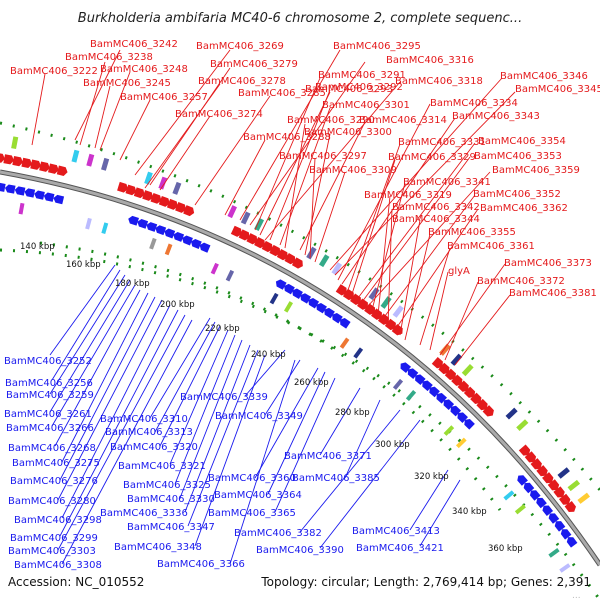 The width and height of the screenshot is (600, 600). Describe the element at coordinates (377, 46) in the screenshot. I see `gene-label: BamMC406_3295` at that location.